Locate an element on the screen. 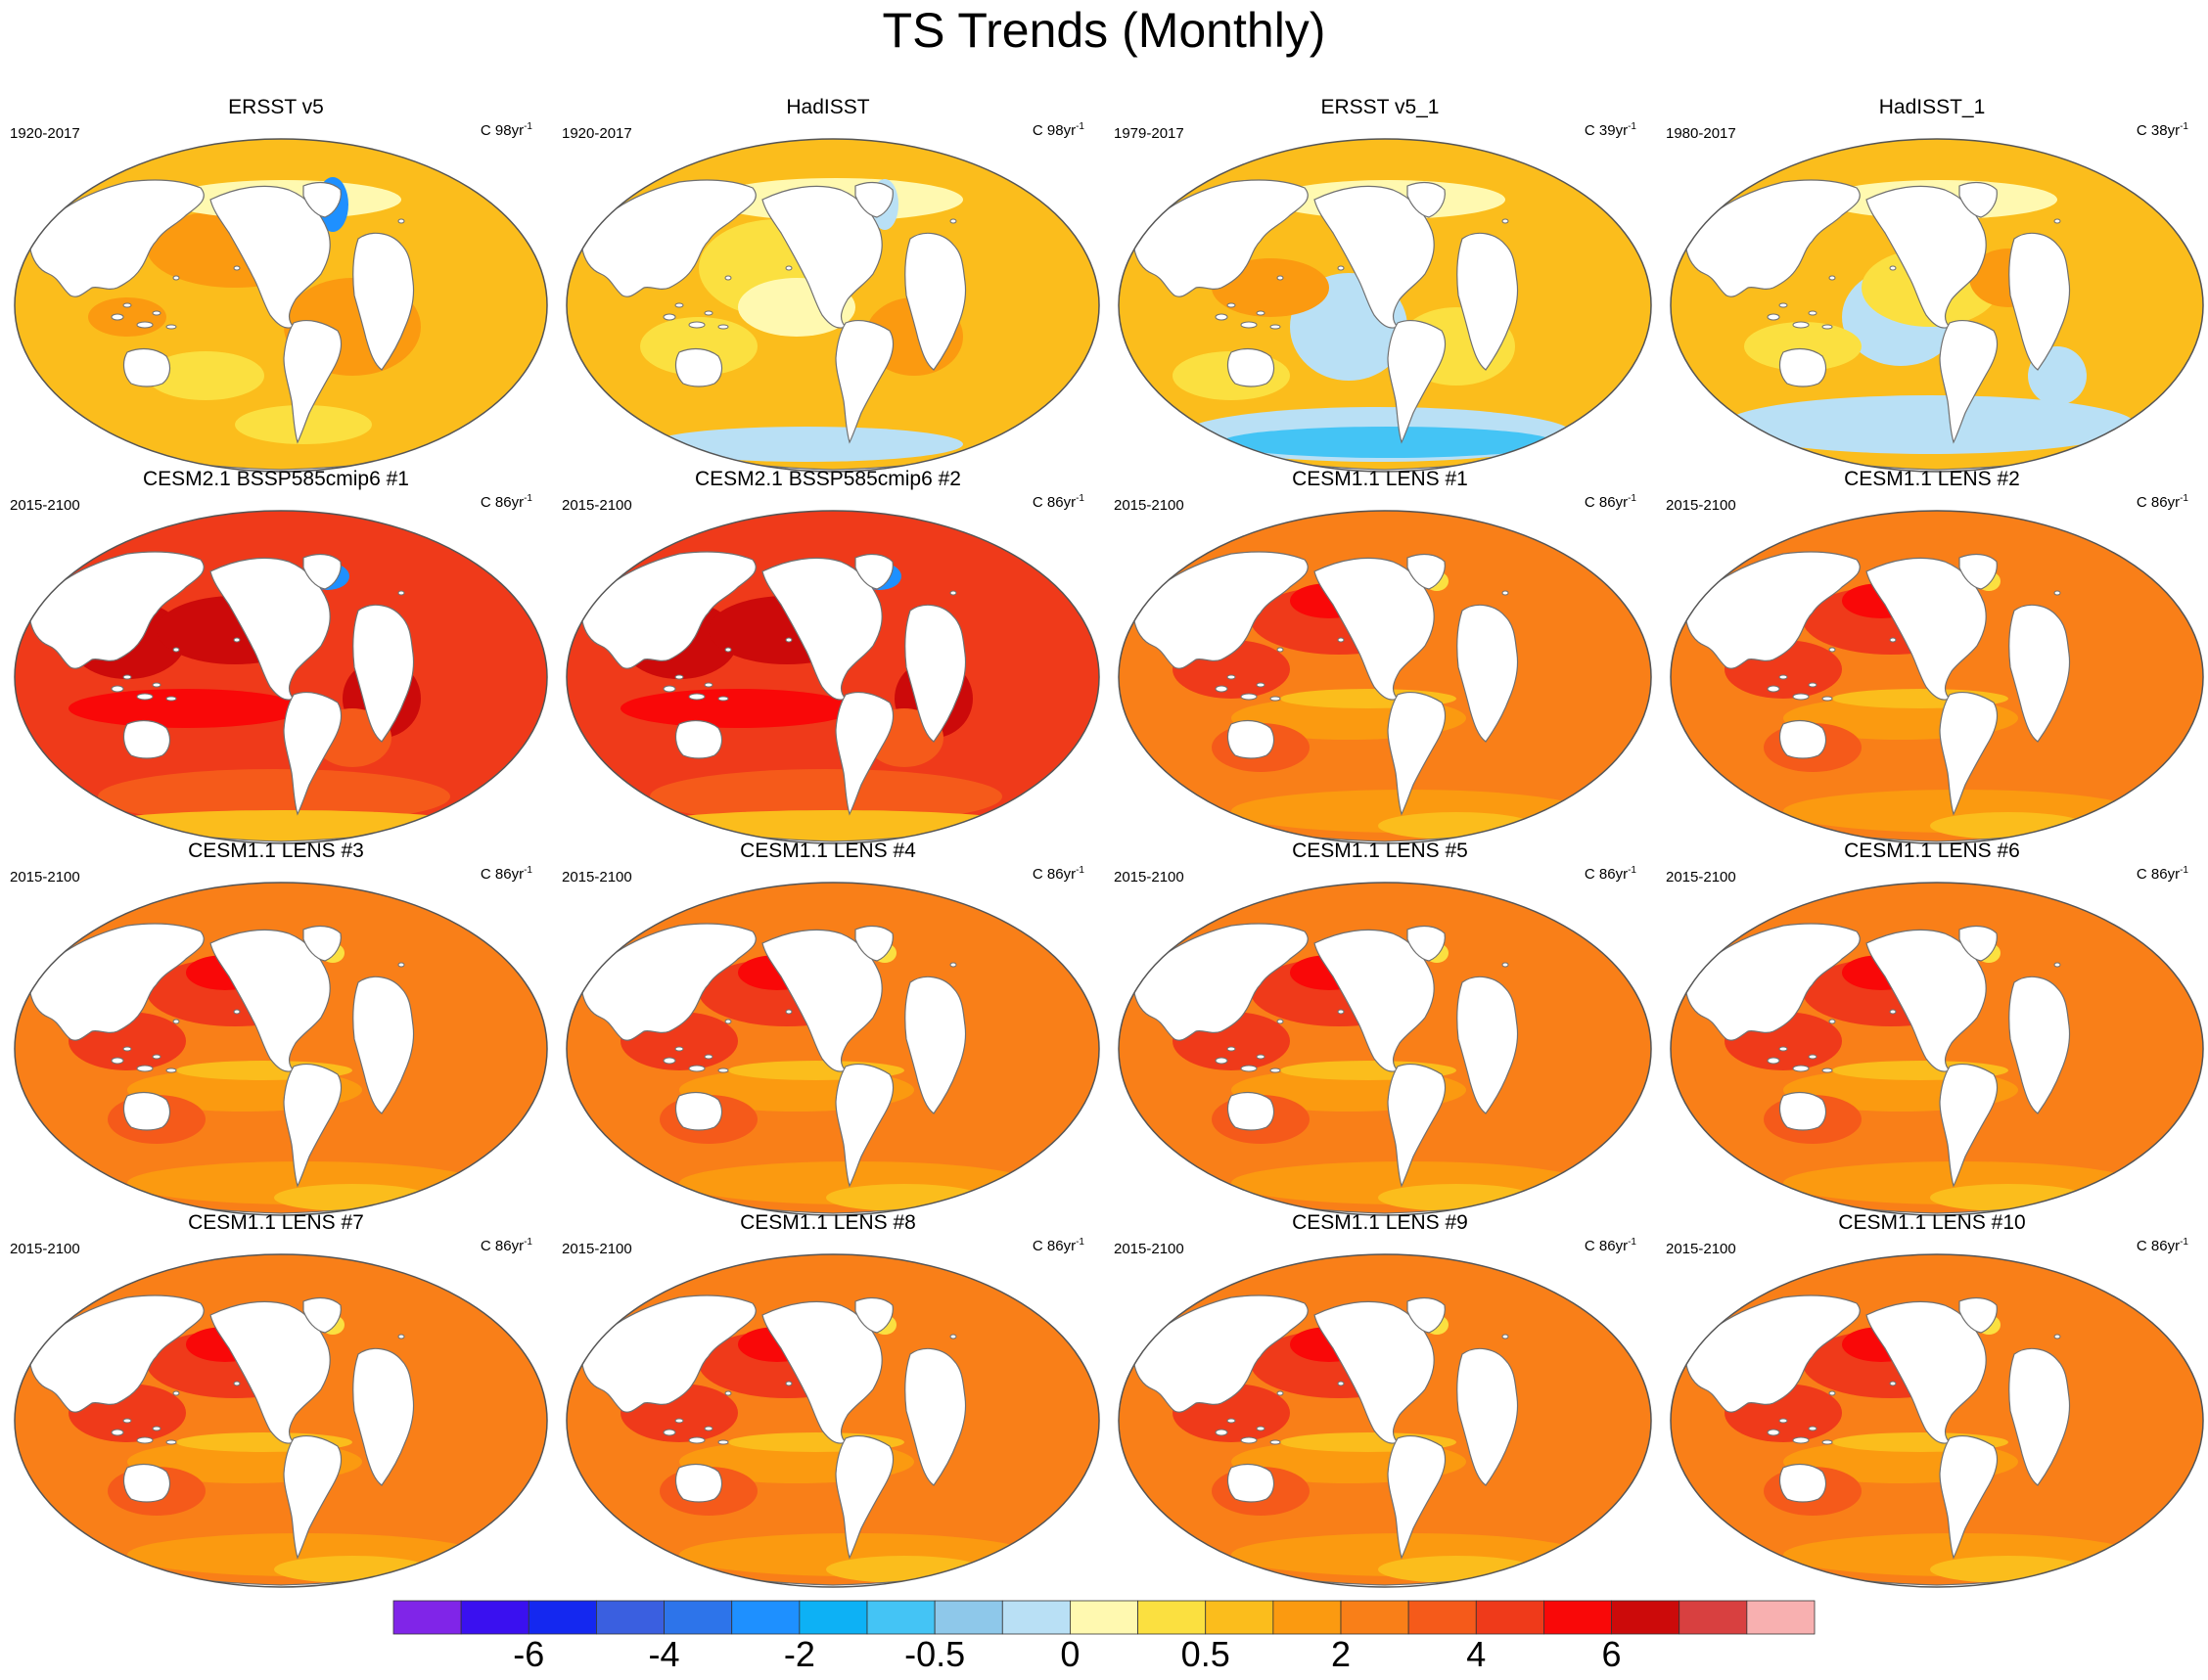 The width and height of the screenshot is (2208, 1680). panel-title: CESM1.1 LENS #4 is located at coordinates (828, 851).